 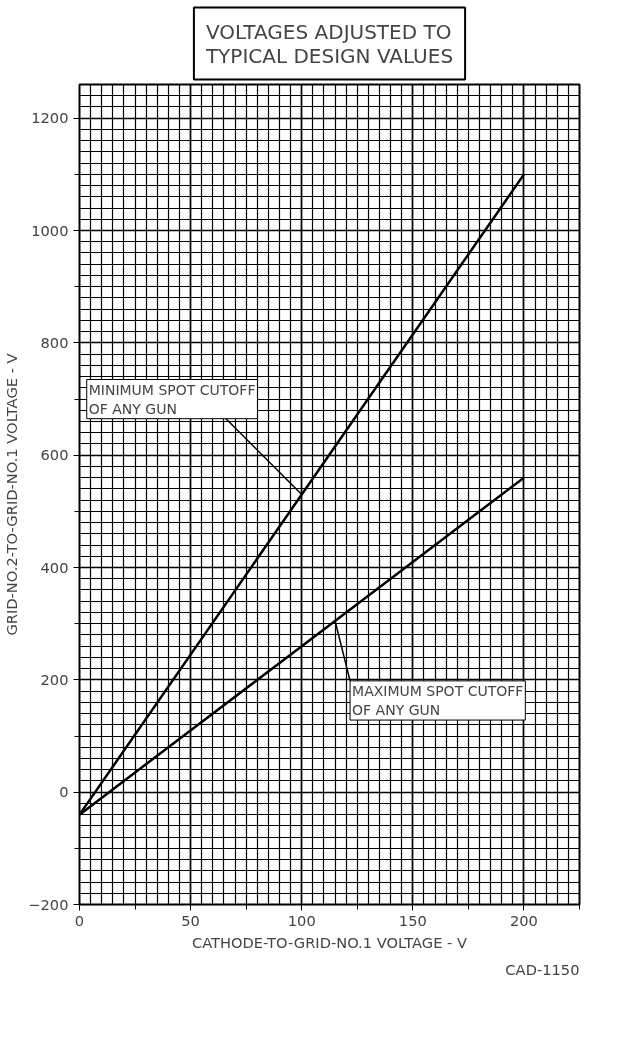 I want to click on y-tick-label: 0, so click(x=64, y=792).